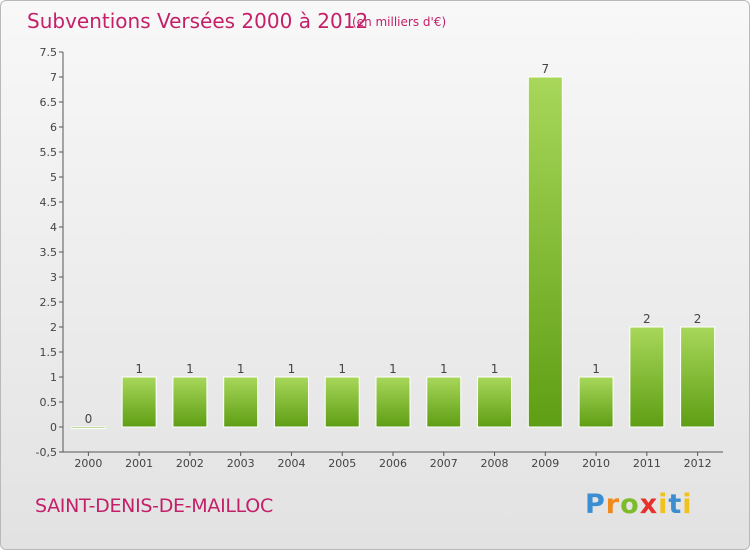 This screenshot has width=750, height=550. I want to click on x-tick-label: 2011, so click(647, 463).